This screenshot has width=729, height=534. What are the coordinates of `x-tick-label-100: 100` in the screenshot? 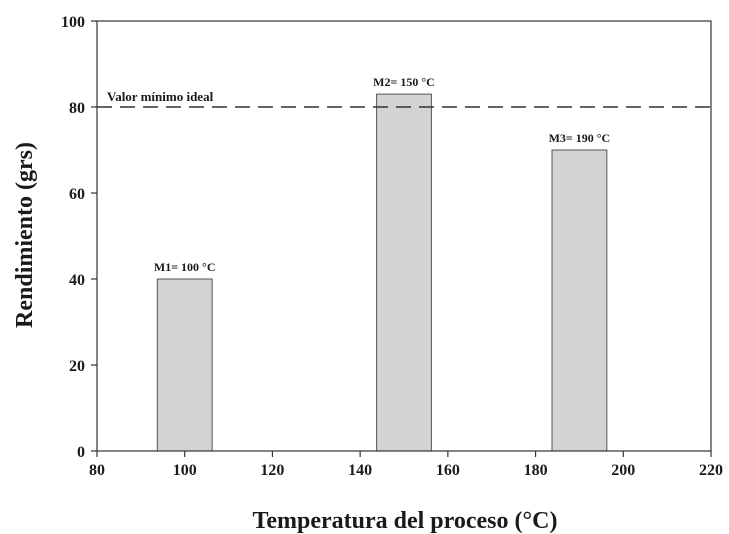 It's located at (185, 470).